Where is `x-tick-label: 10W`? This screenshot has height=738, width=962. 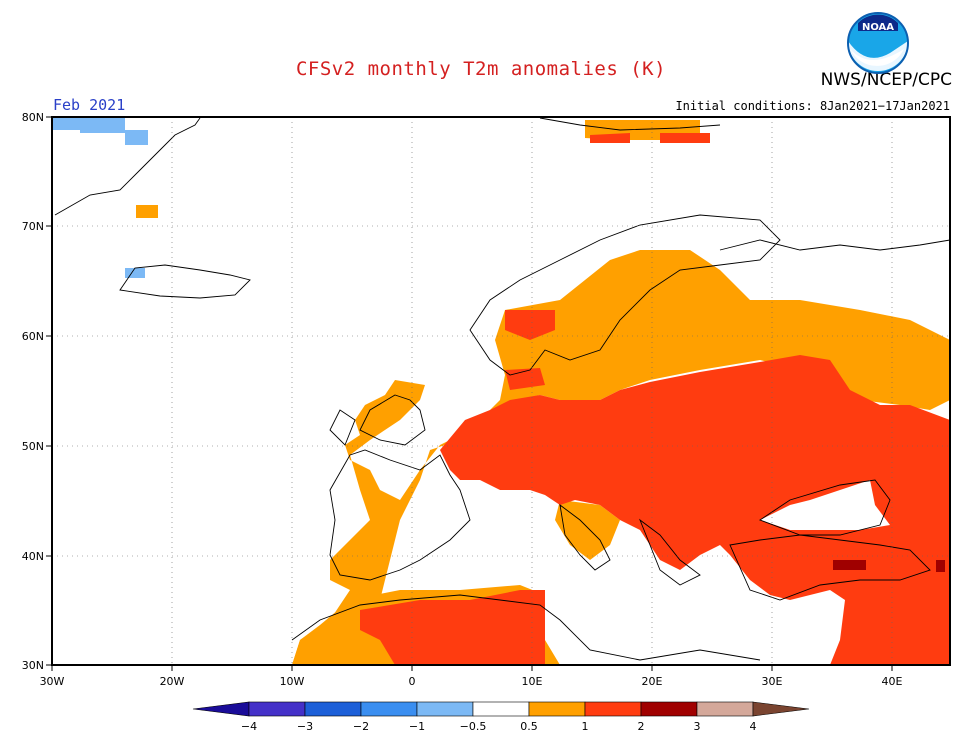
x-tick-label: 10W is located at coordinates (292, 681).